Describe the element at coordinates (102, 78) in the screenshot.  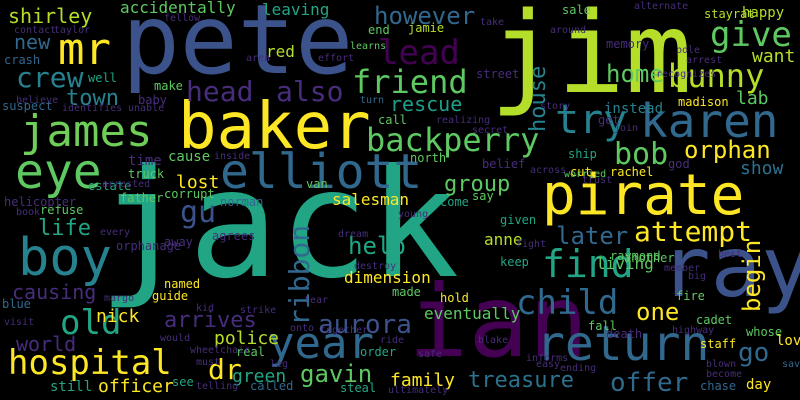
I see `word: well` at that location.